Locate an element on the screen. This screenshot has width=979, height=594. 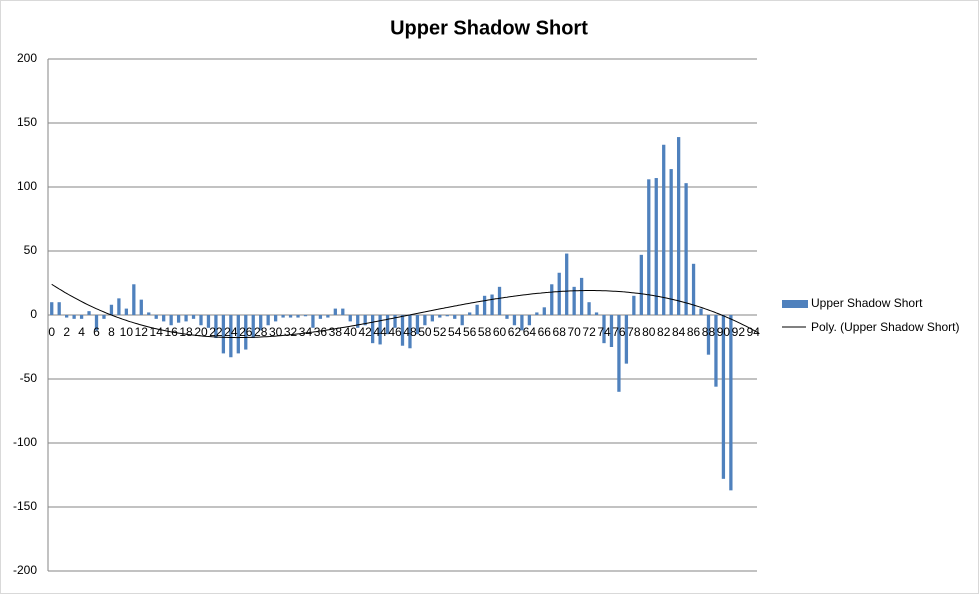
x-tick-label: 72 is located at coordinates (589, 332).